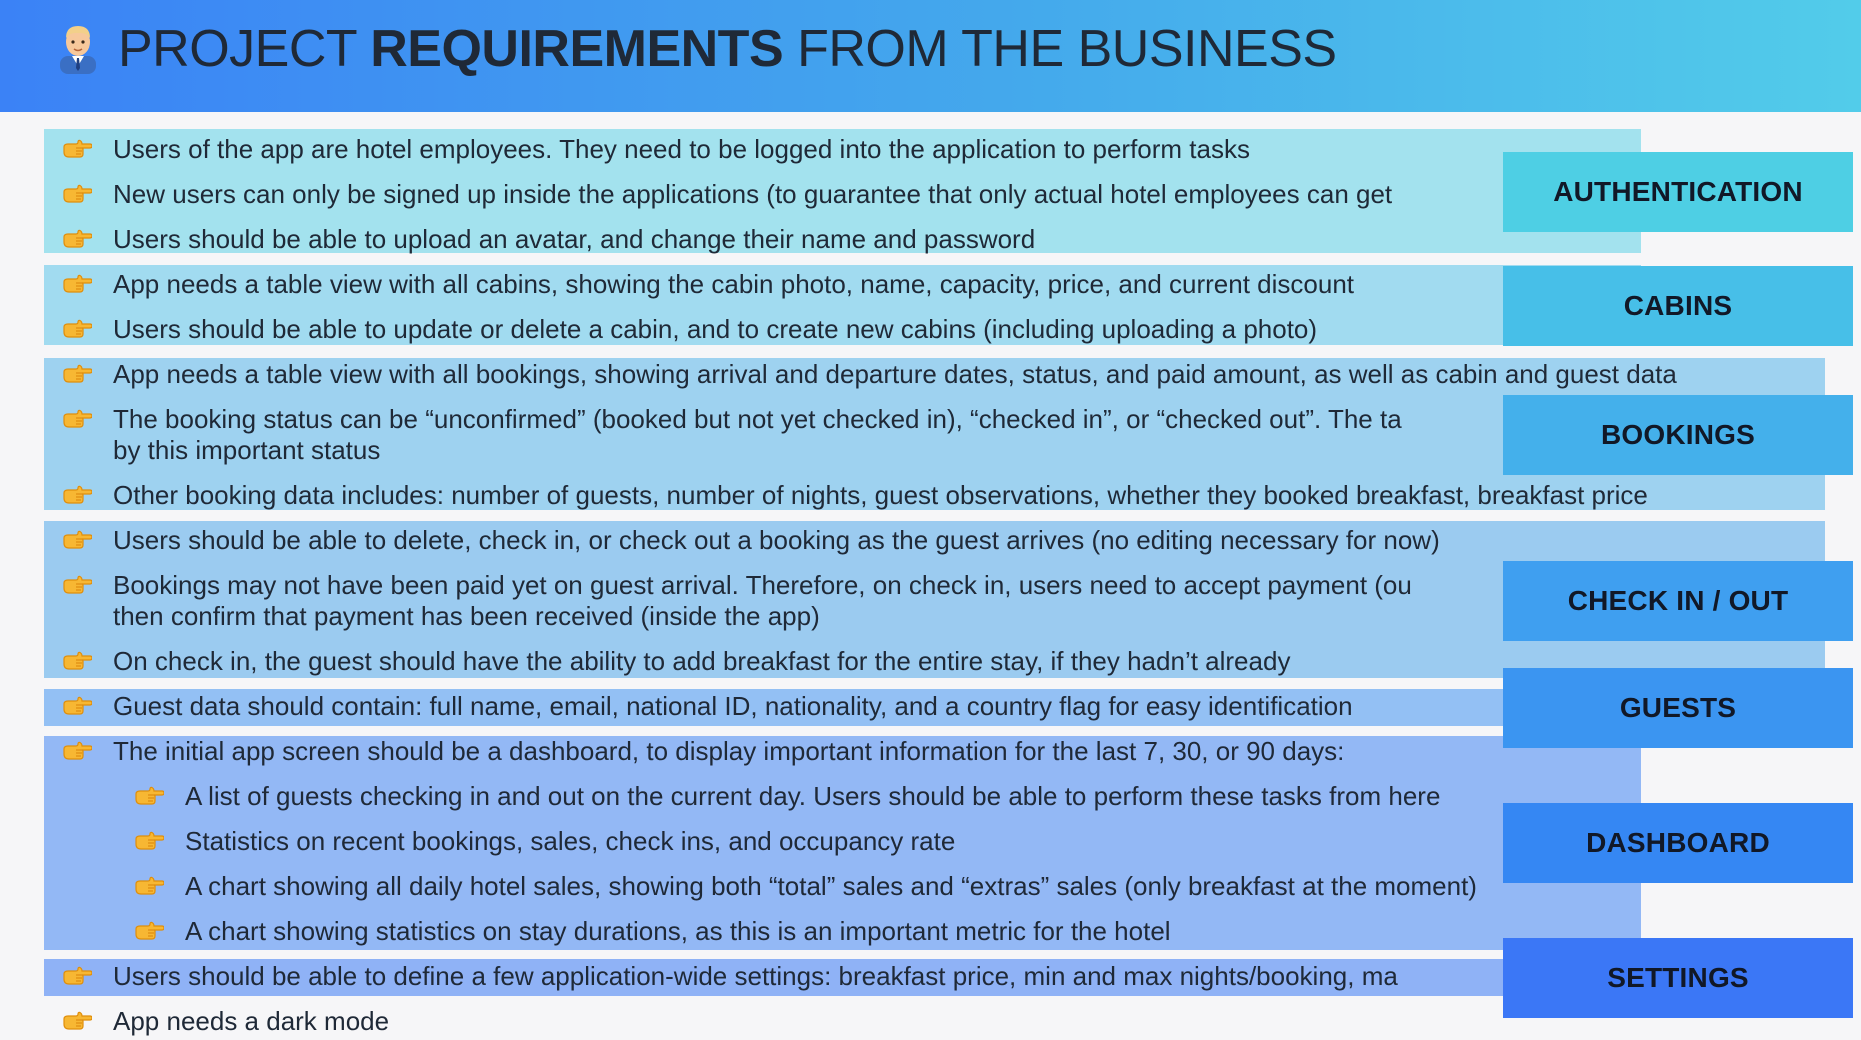 This screenshot has height=1040, width=1861. I want to click on requirement-item-continued: by this important status, so click(247, 450).